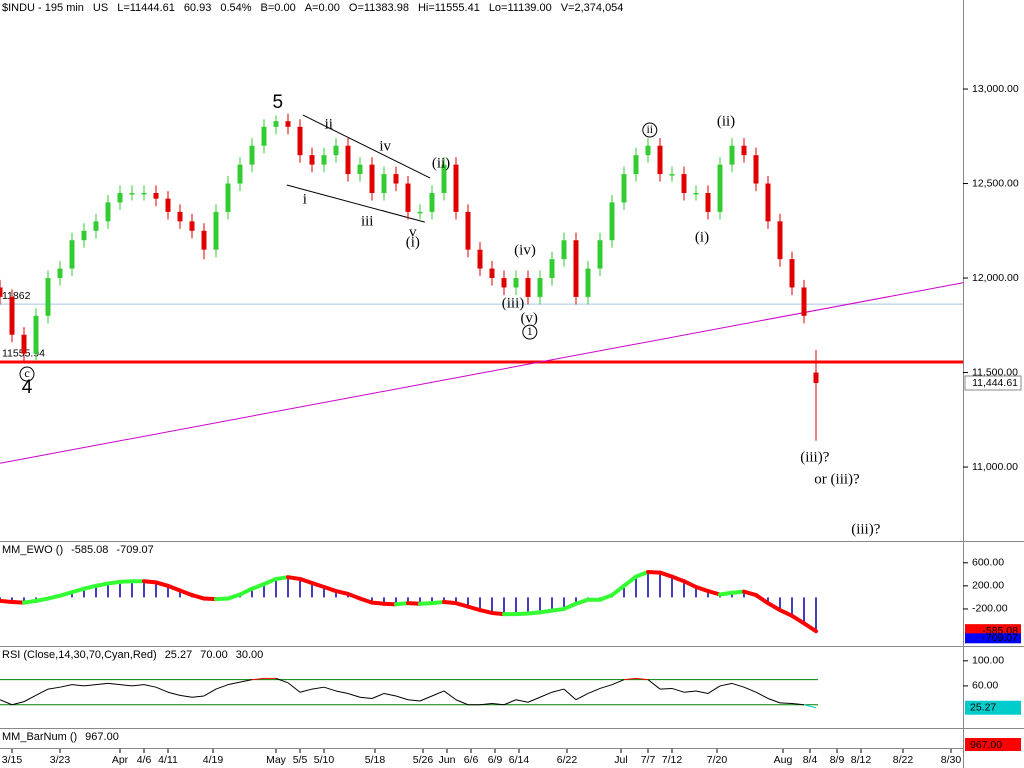  Describe the element at coordinates (278, 102) in the screenshot. I see `annotation: 5` at that location.